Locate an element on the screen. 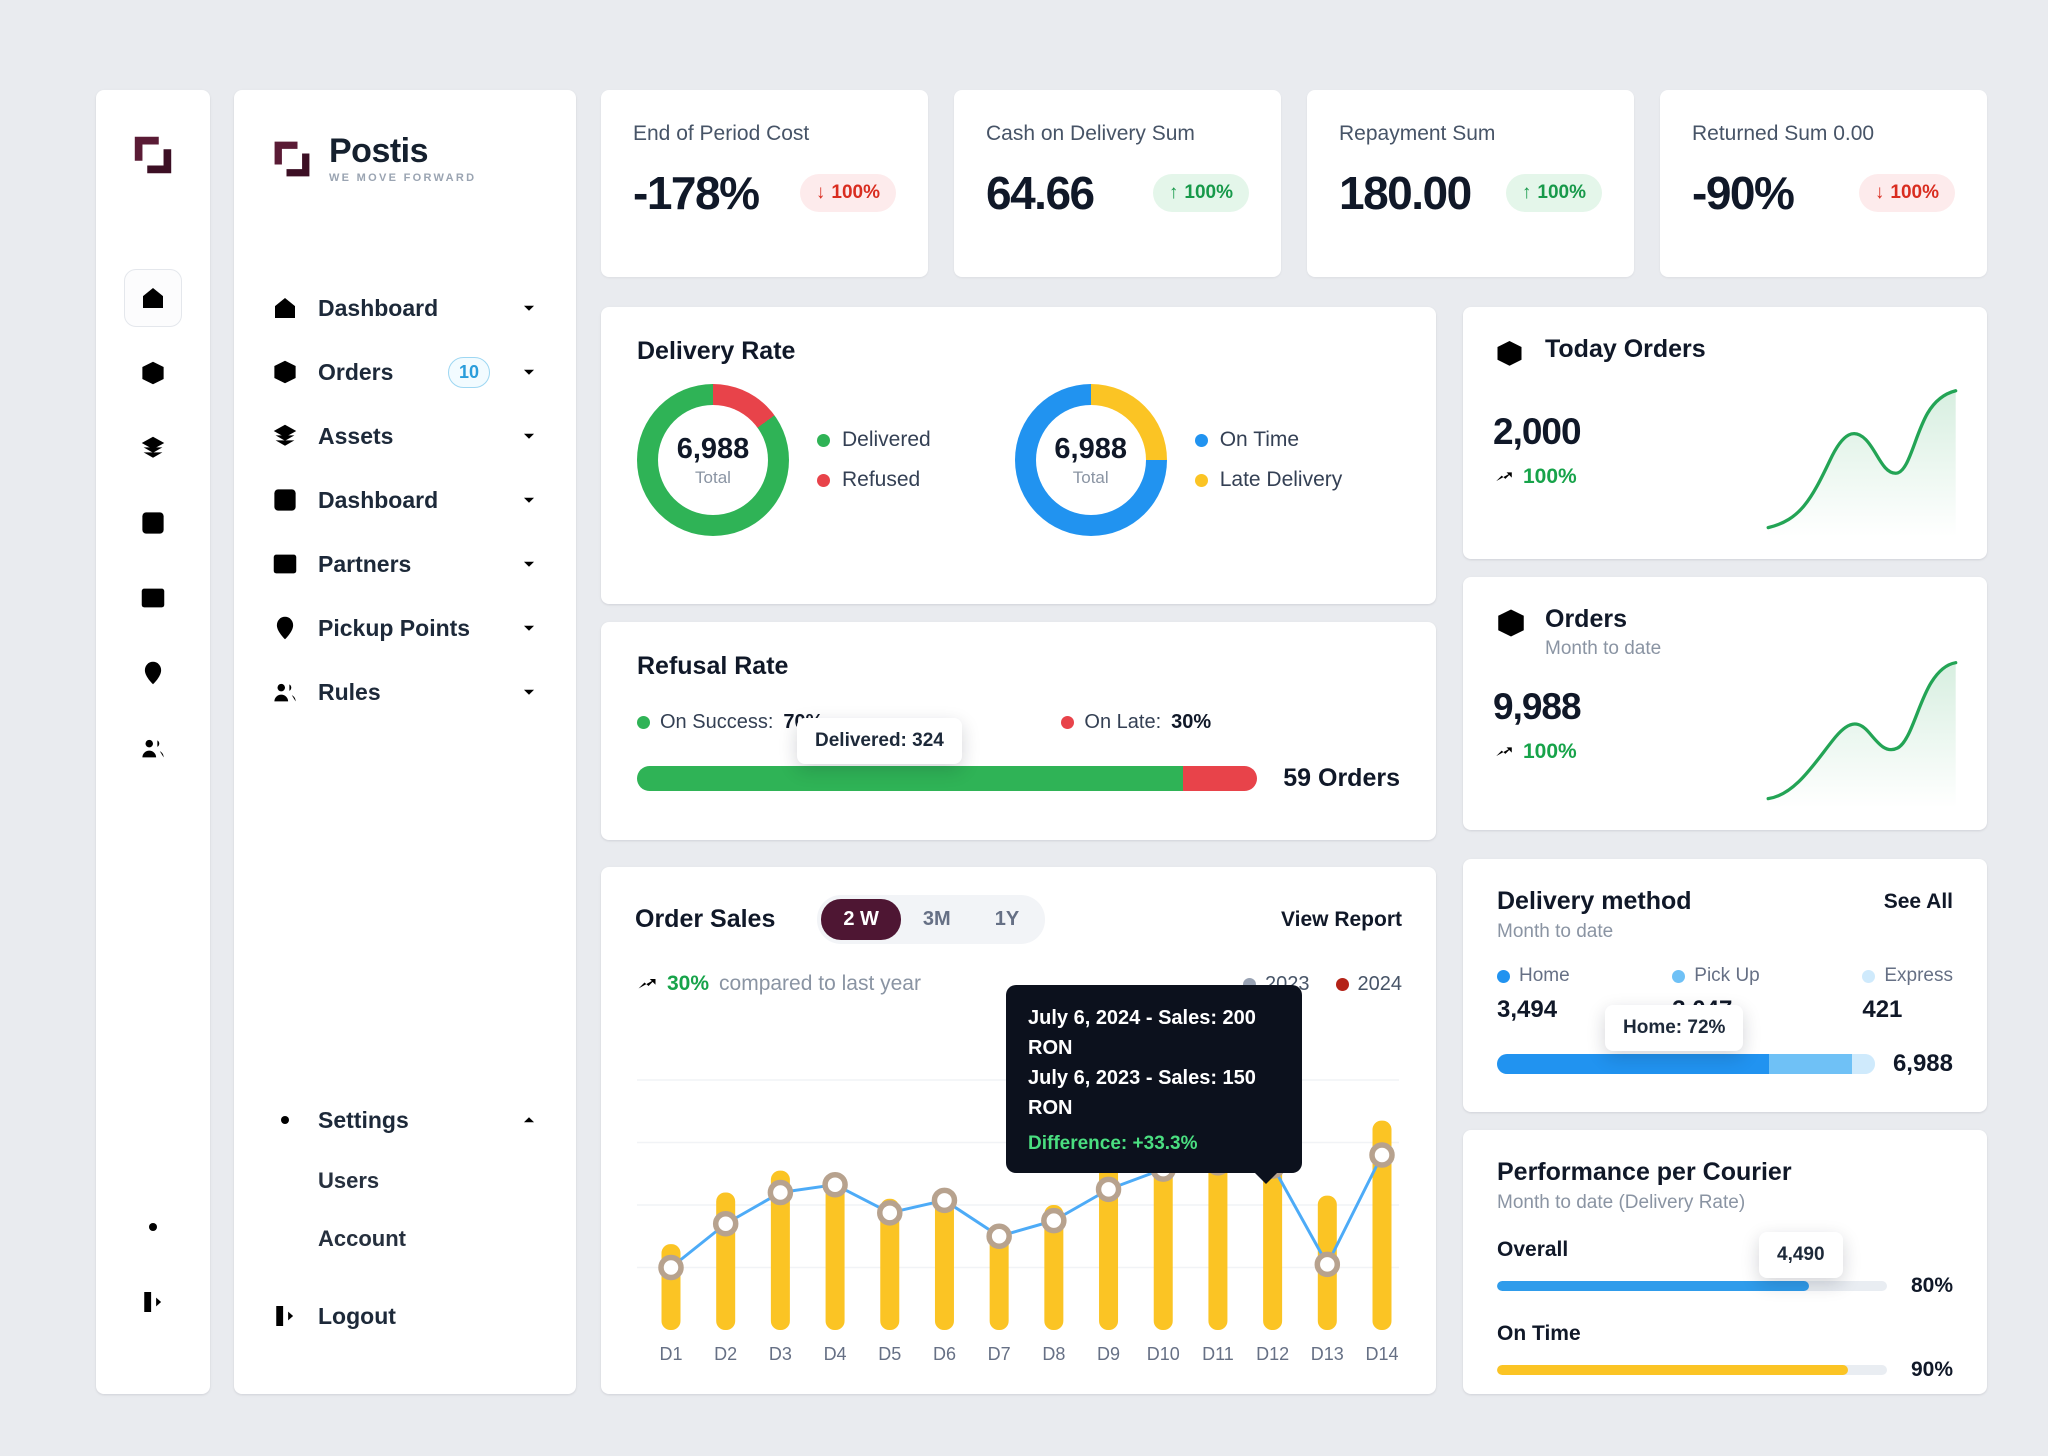 The image size is (2048, 1456). performance-row-overall: Overall 80% is located at coordinates (1725, 1267).